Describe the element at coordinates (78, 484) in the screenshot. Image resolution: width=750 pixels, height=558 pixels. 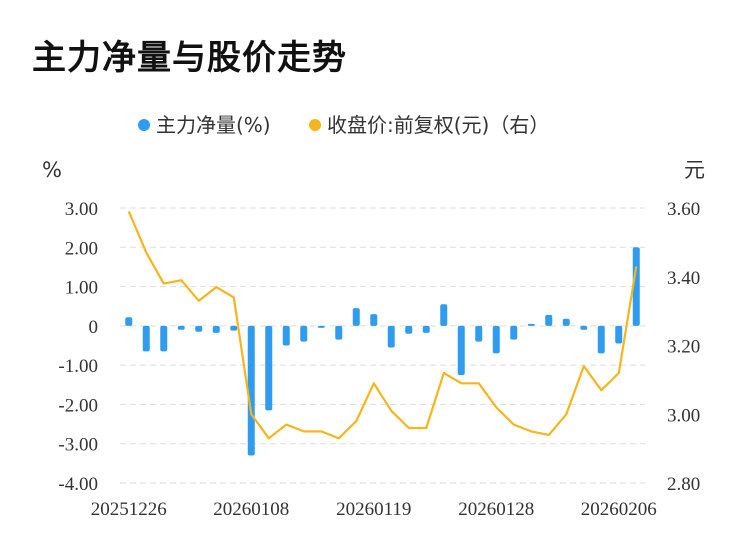
I see `left-tick-label: -4.00` at that location.